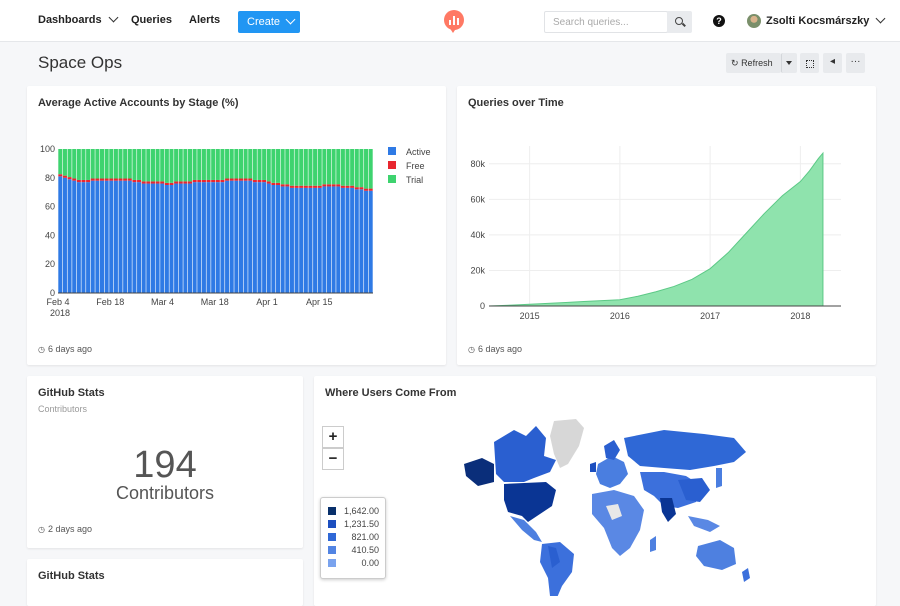 The width and height of the screenshot is (900, 606). Describe the element at coordinates (333, 459) in the screenshot. I see `zoom-out-button: −` at that location.